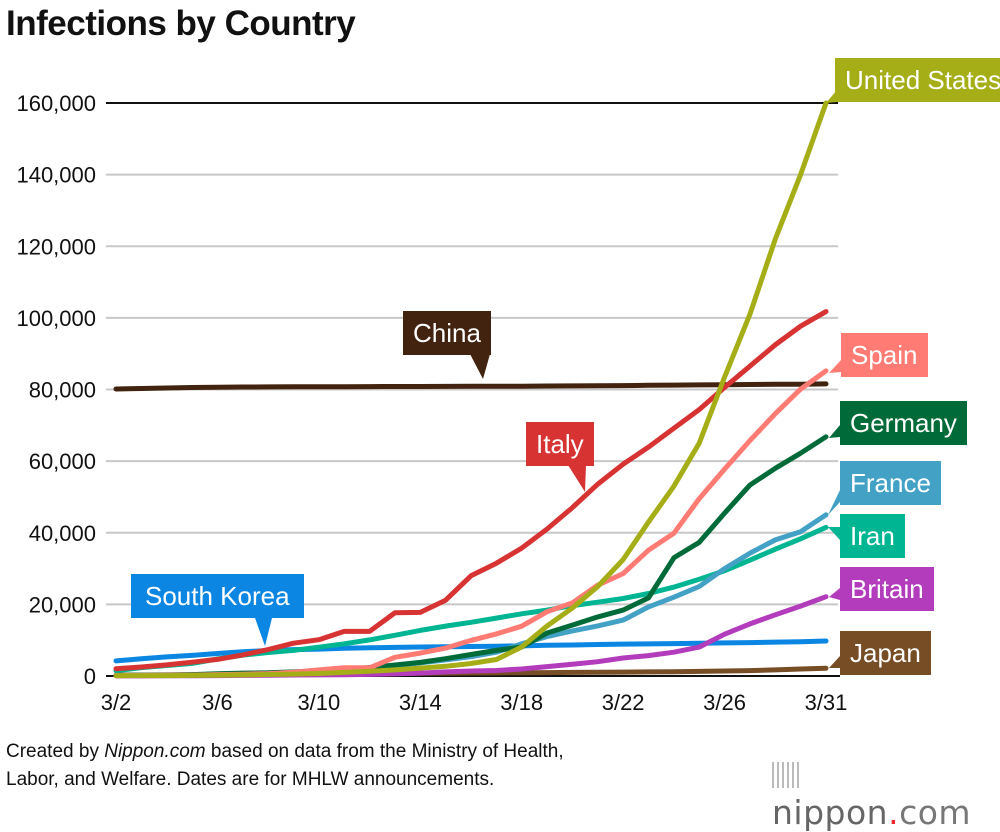 This screenshot has width=1000, height=832. I want to click on y-tick-label: 100,000, so click(56, 318).